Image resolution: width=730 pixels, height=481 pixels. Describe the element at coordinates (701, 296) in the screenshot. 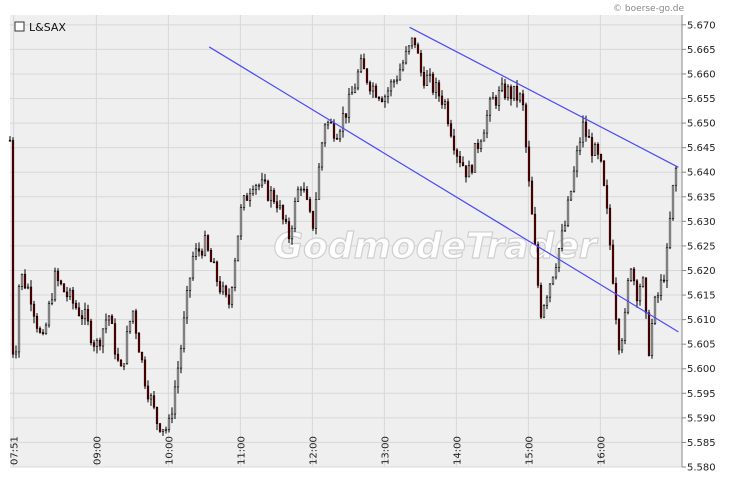

I see `y-tick-label: 5.615` at that location.